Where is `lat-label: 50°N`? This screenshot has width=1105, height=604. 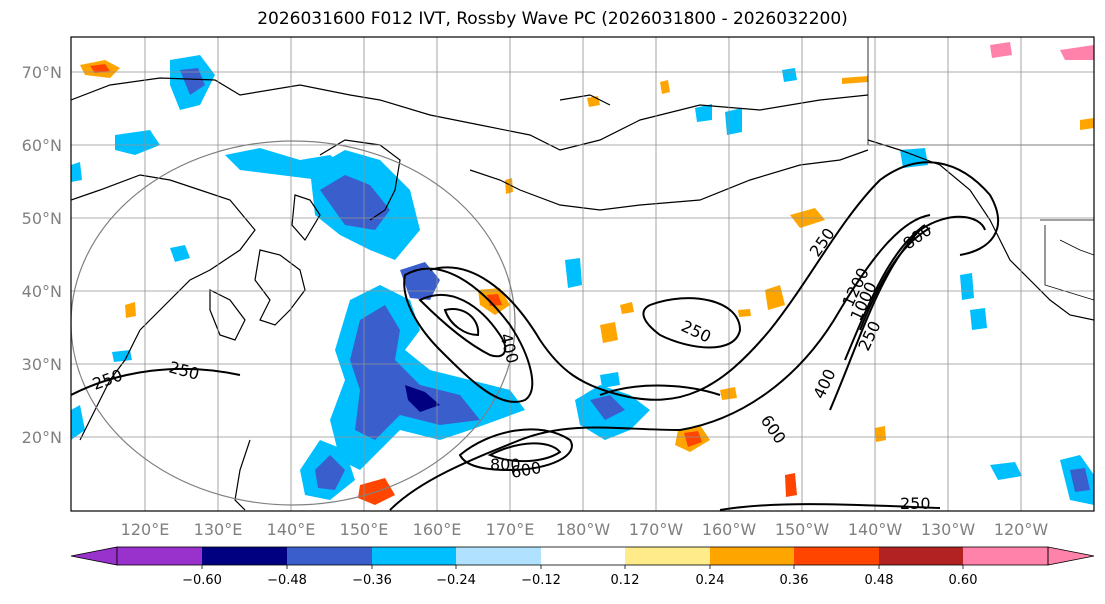
lat-label: 50°N is located at coordinates (42, 218).